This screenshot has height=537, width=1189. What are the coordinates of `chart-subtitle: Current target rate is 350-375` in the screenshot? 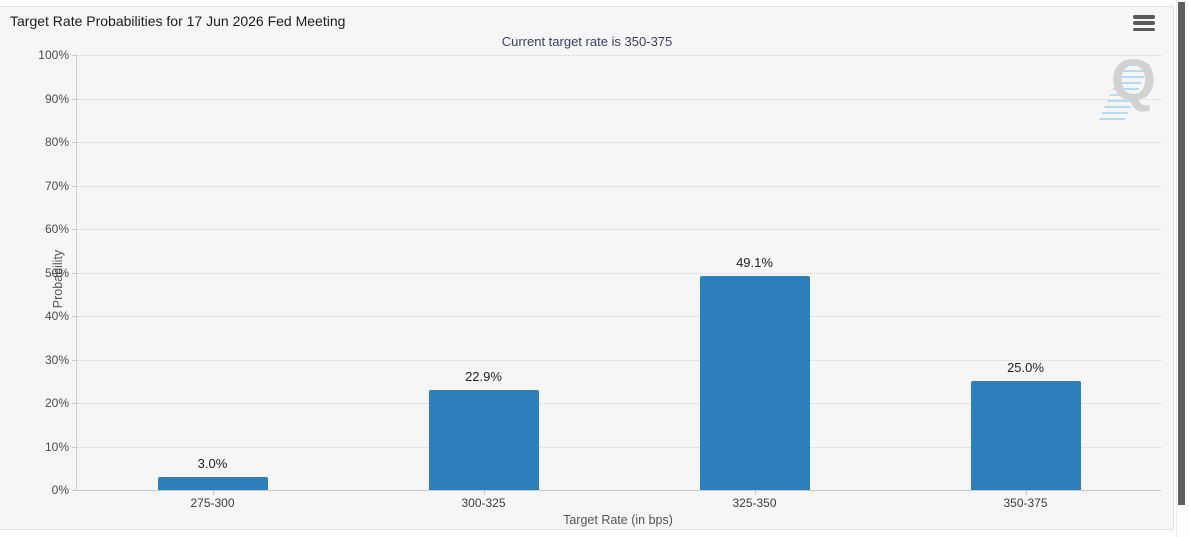 It's located at (587, 41).